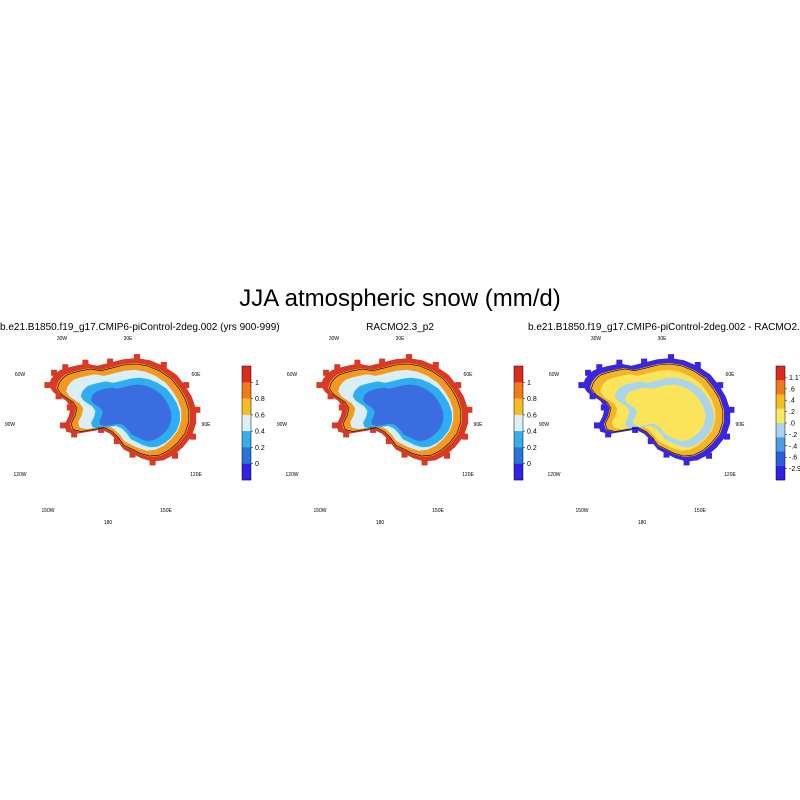 This screenshot has width=800, height=800. I want to click on figure-title: JJA atmospheric snow (mm/d), so click(400, 298).